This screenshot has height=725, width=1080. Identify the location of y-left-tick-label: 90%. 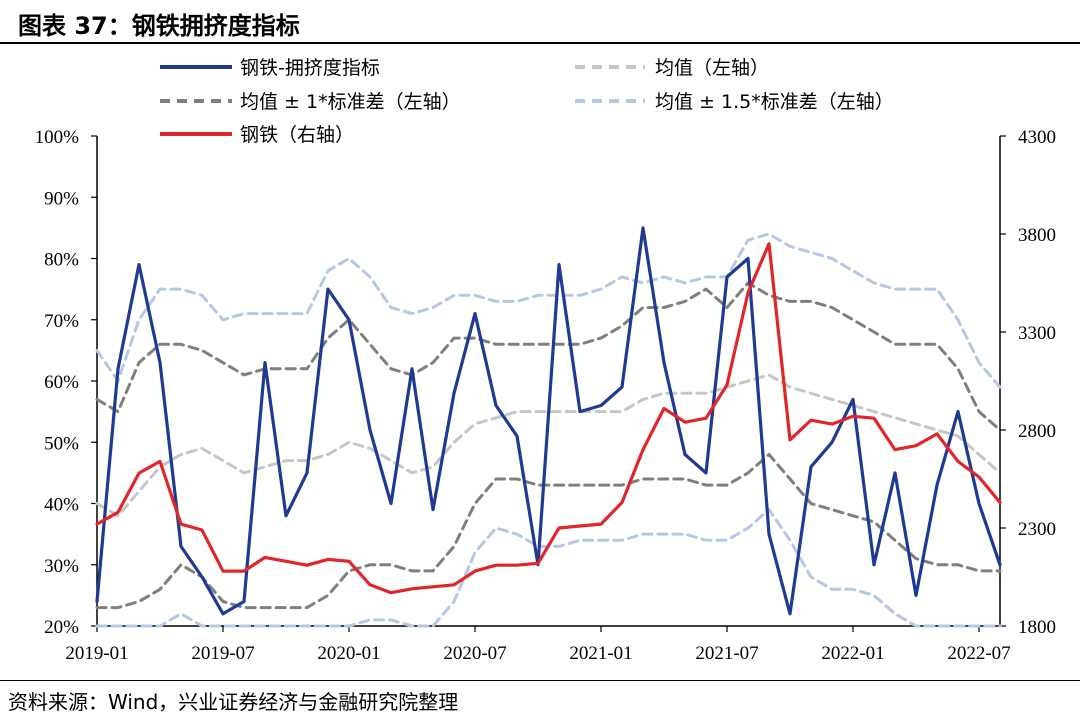
(61, 198).